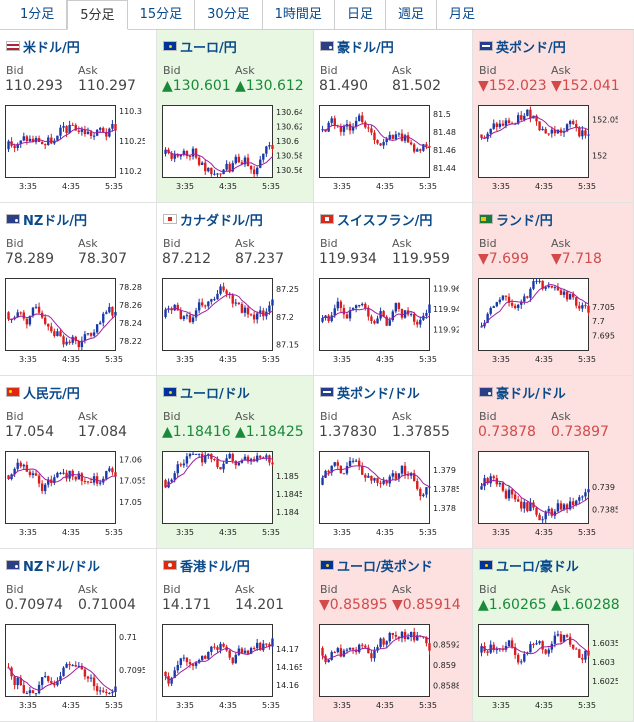 This screenshot has width=634, height=722. I want to click on pair-name: 人民元/円, so click(51, 394).